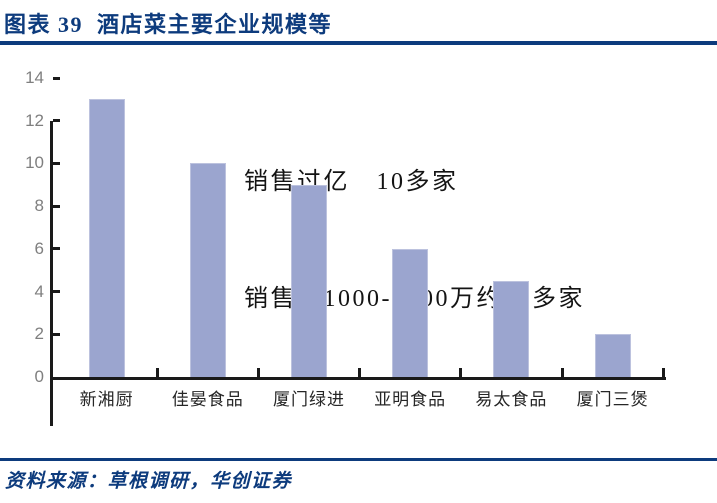  Describe the element at coordinates (358, 43) in the screenshot. I see `title-underline` at that location.